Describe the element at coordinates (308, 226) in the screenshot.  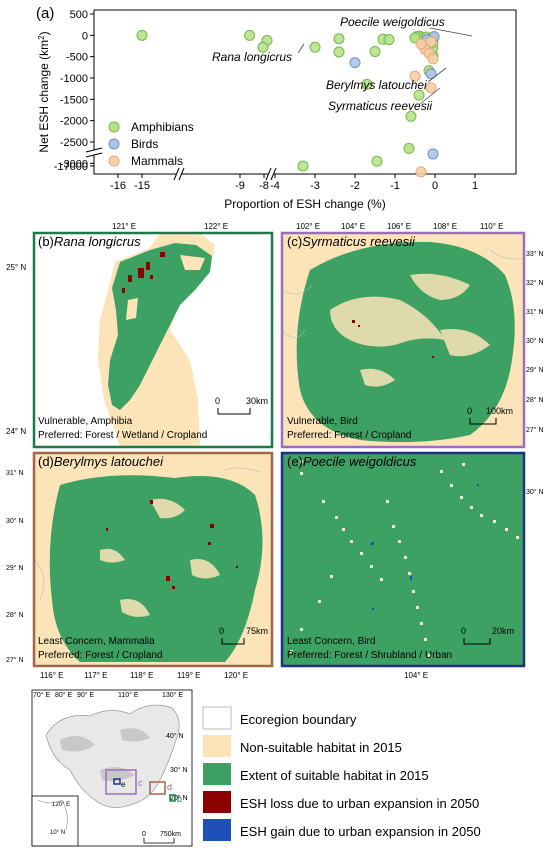
I see `lon-label: 102° E` at that location.